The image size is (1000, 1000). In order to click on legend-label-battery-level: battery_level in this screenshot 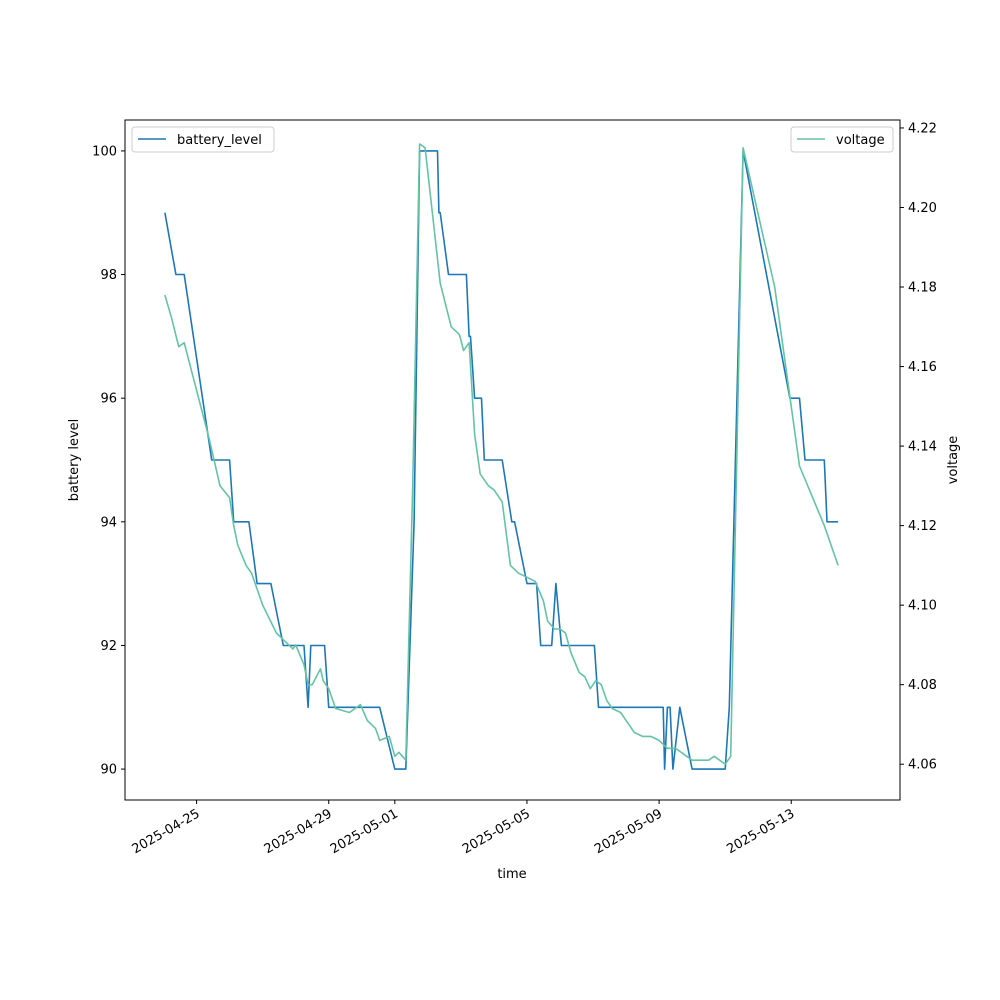, I will do `click(219, 140)`.